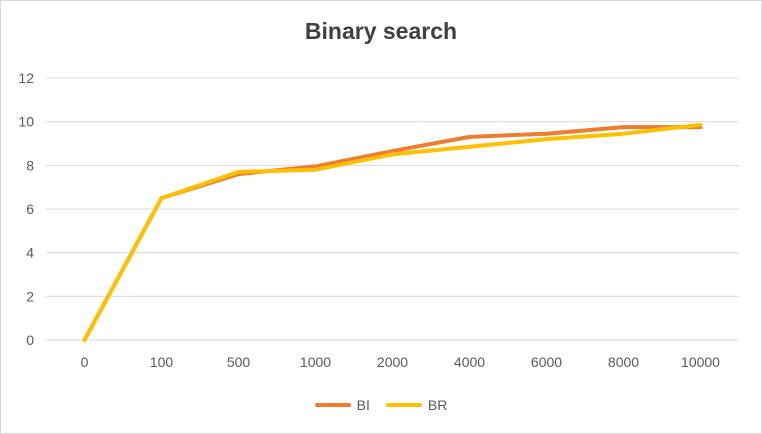 This screenshot has height=434, width=762. I want to click on legend: BI BR, so click(381, 405).